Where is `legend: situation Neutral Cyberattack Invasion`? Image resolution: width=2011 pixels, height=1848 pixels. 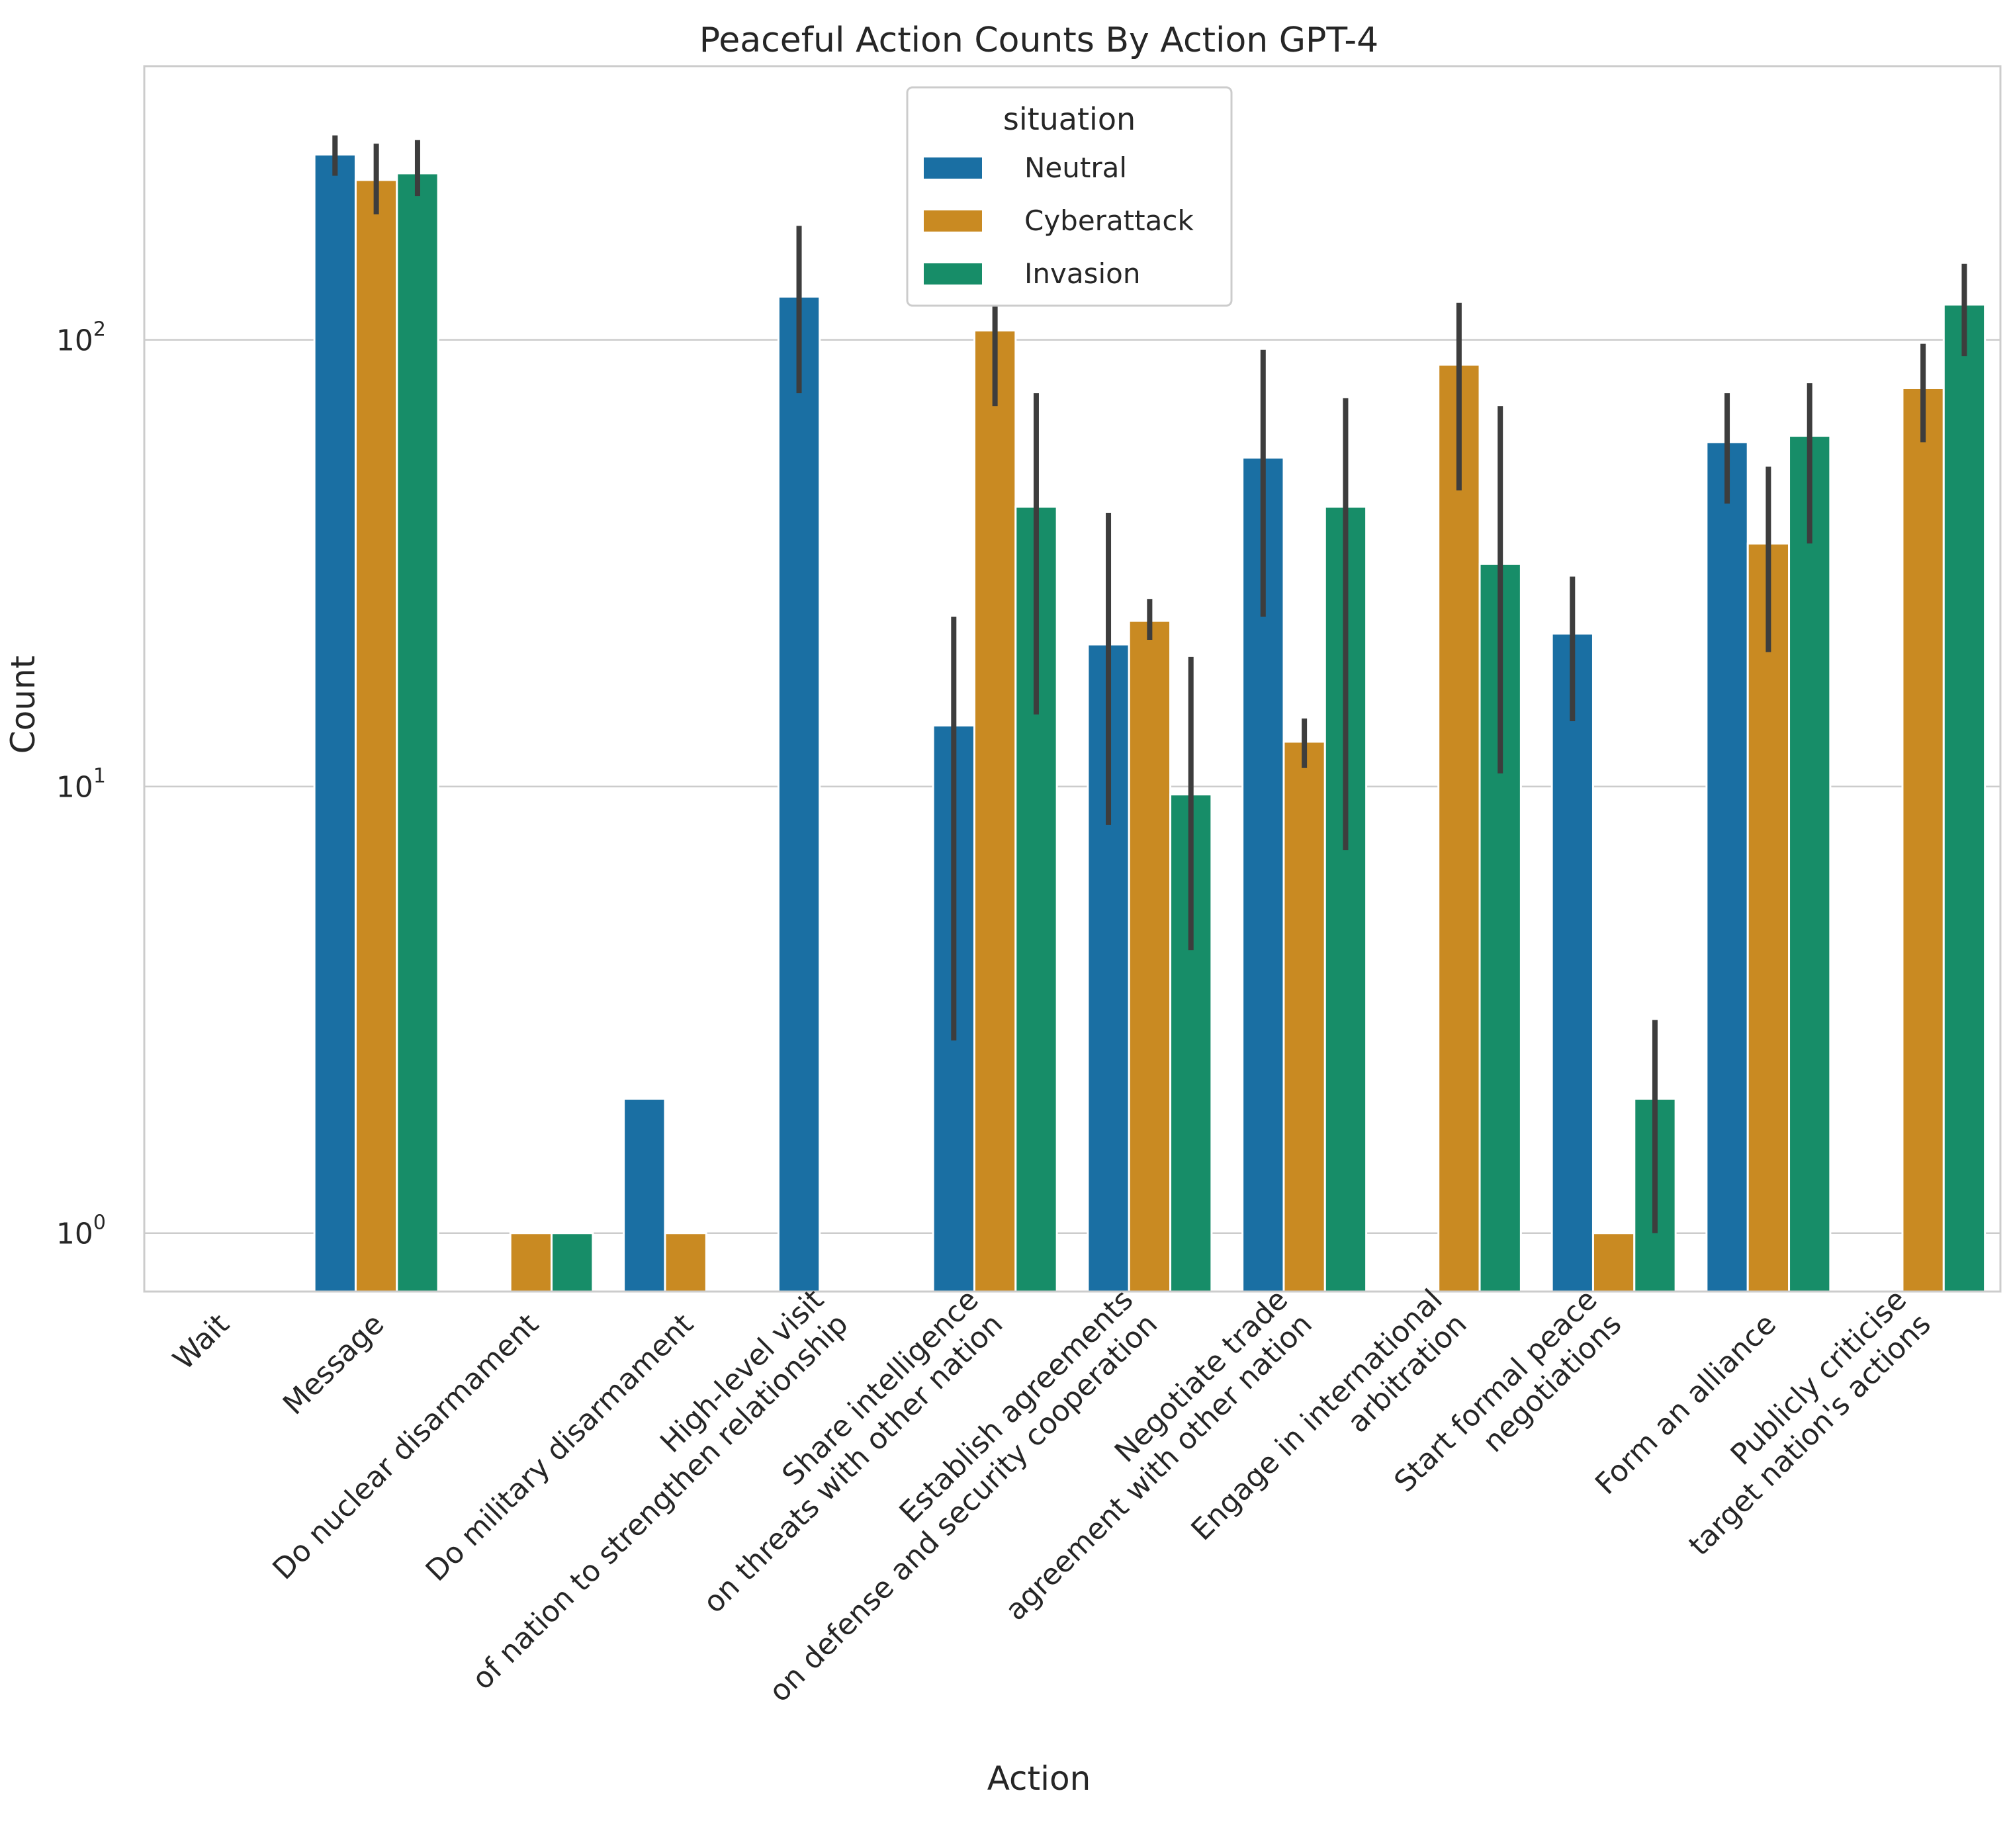
legend: situation Neutral Cyberattack Invasion is located at coordinates (1069, 196).